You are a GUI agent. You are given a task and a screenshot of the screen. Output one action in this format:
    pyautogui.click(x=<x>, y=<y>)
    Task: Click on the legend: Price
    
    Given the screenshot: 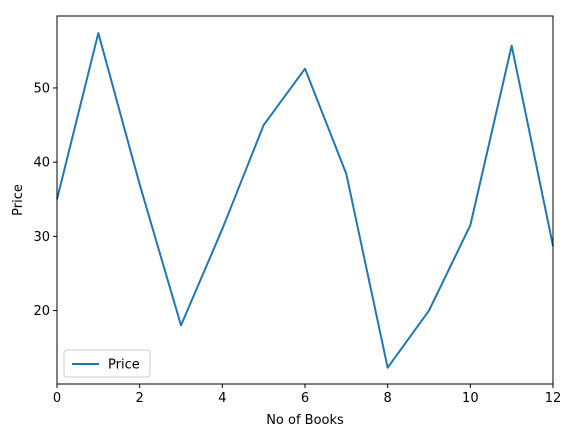 What is the action you would take?
    pyautogui.click(x=107, y=363)
    